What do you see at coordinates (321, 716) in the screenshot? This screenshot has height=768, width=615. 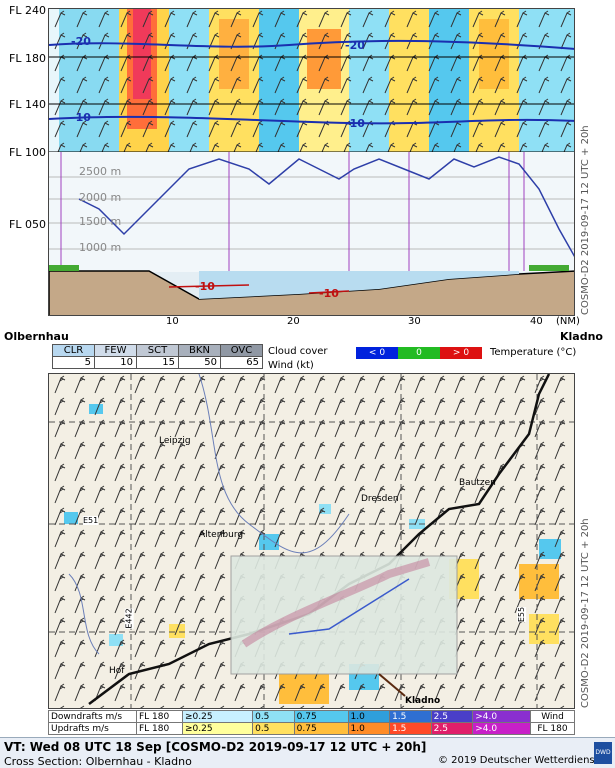 I see `down-value: 0.75` at bounding box center [321, 716].